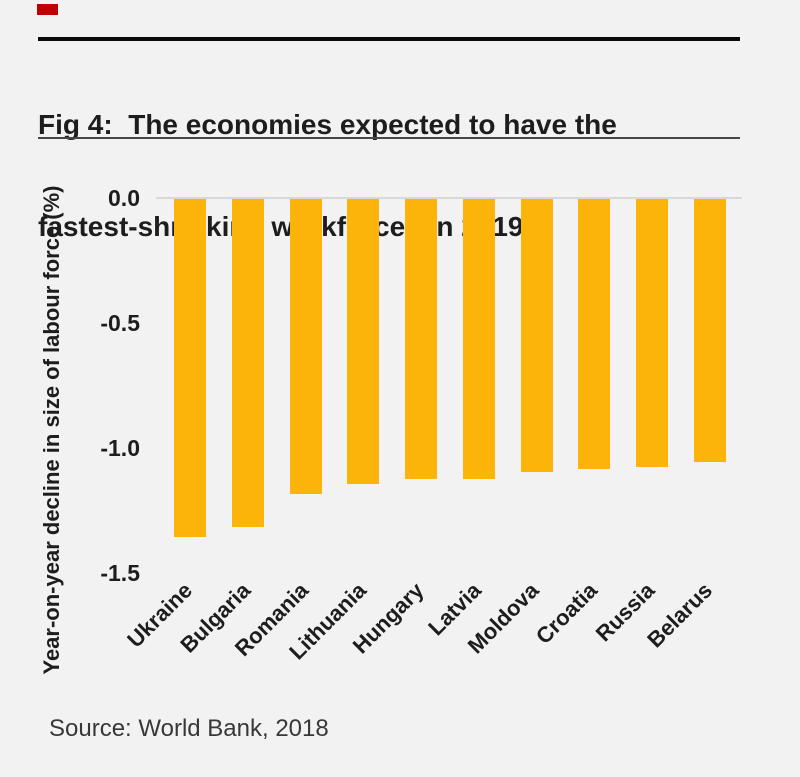 The width and height of the screenshot is (800, 777). I want to click on y-tick-label: 0.0, so click(124, 198).